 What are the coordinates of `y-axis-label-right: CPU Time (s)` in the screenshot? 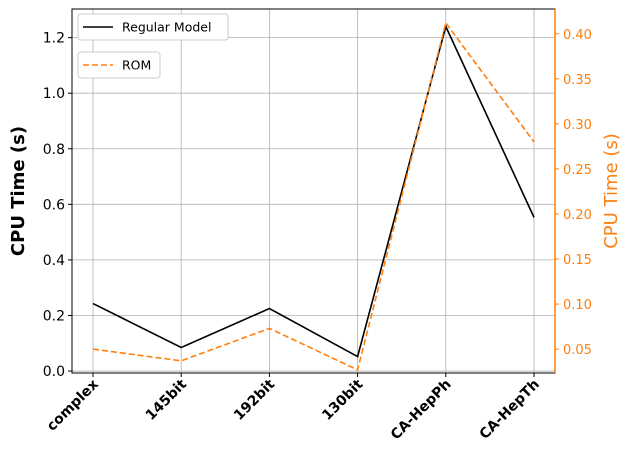 It's located at (611, 191).